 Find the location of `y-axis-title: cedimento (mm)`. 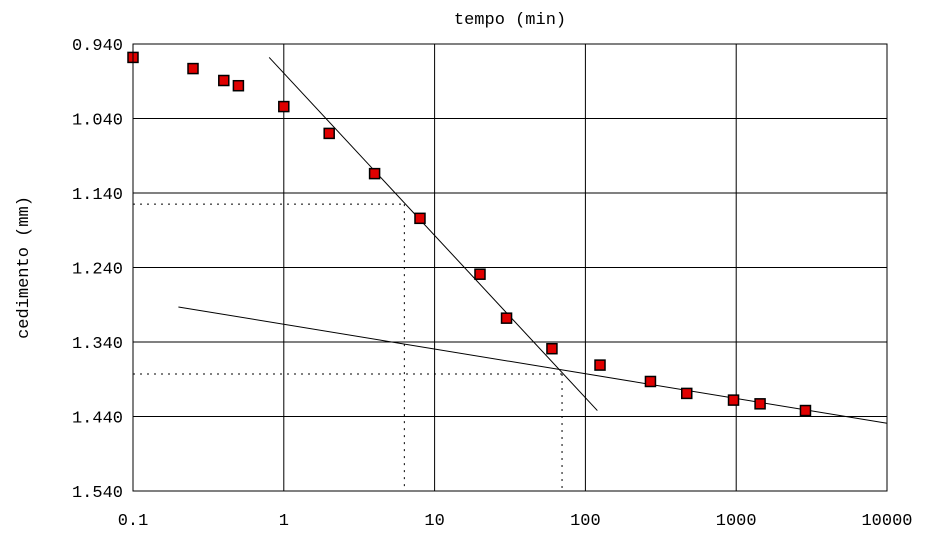

y-axis-title: cedimento (mm) is located at coordinates (24, 267).